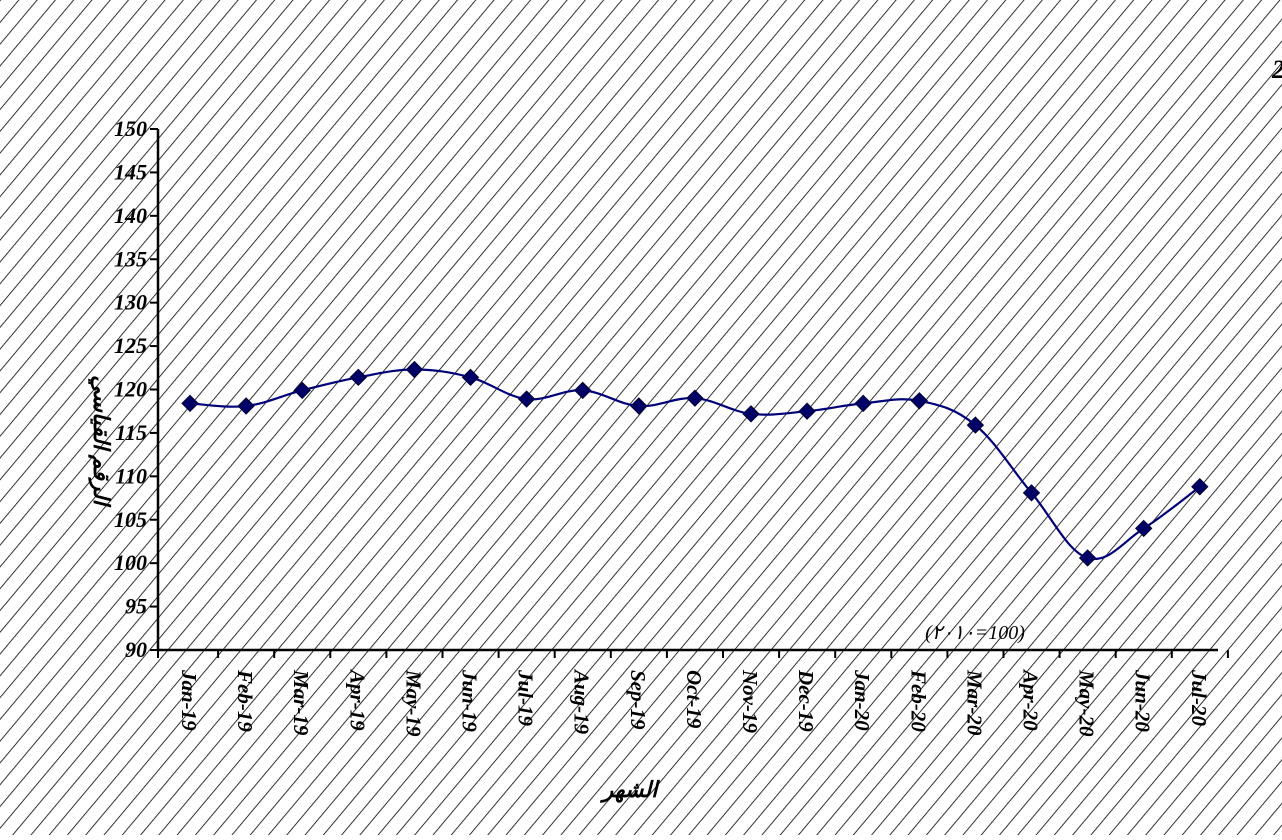  I want to click on y-tick-label: 95, so click(136, 606).